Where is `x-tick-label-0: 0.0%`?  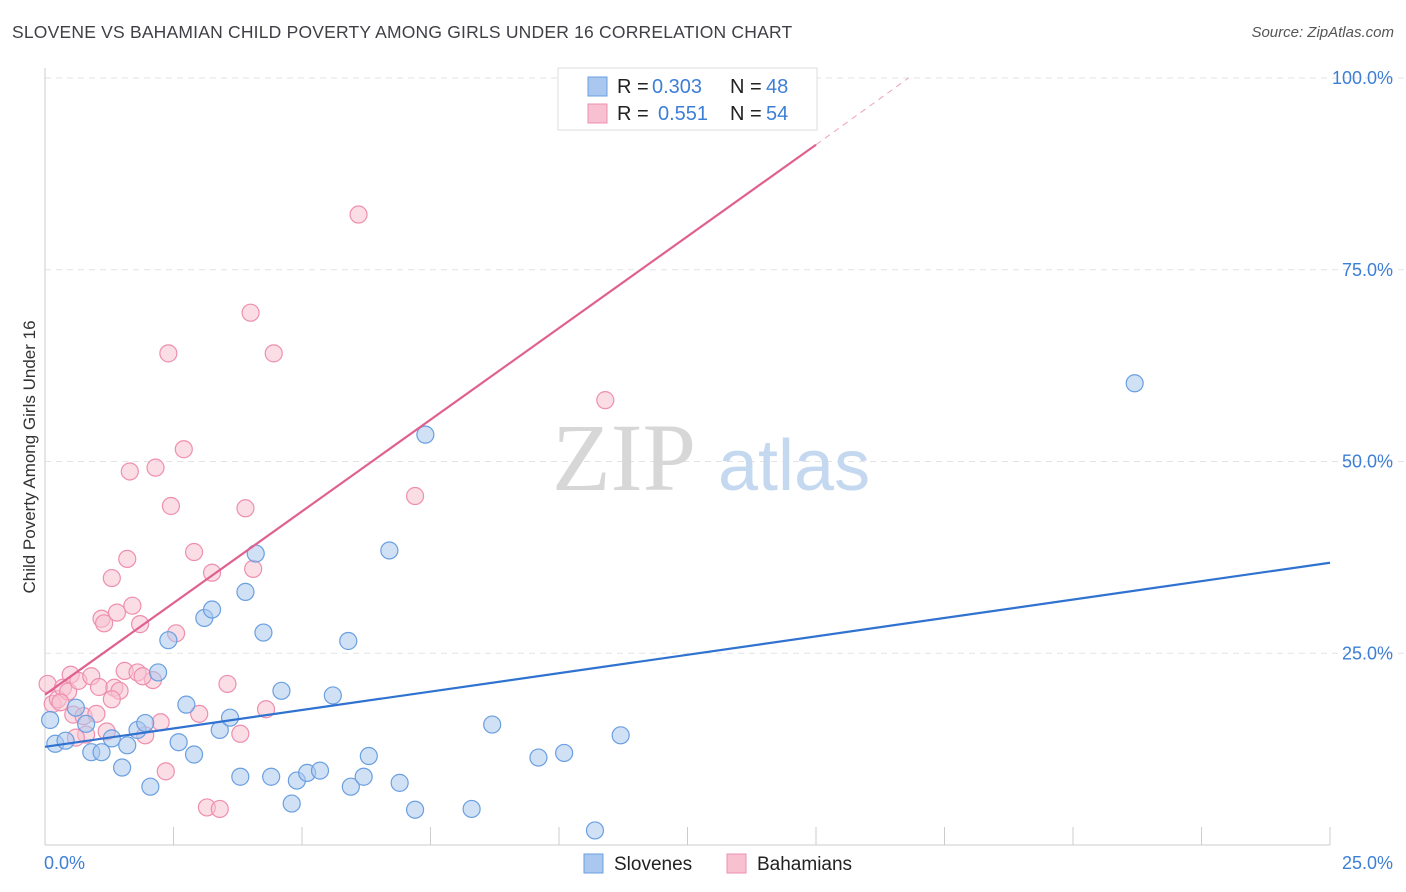
x-tick-label-0: 0.0% is located at coordinates (64, 863).